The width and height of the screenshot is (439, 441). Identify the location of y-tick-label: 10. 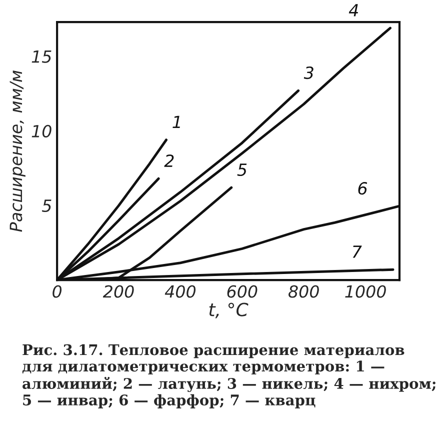
(42, 131).